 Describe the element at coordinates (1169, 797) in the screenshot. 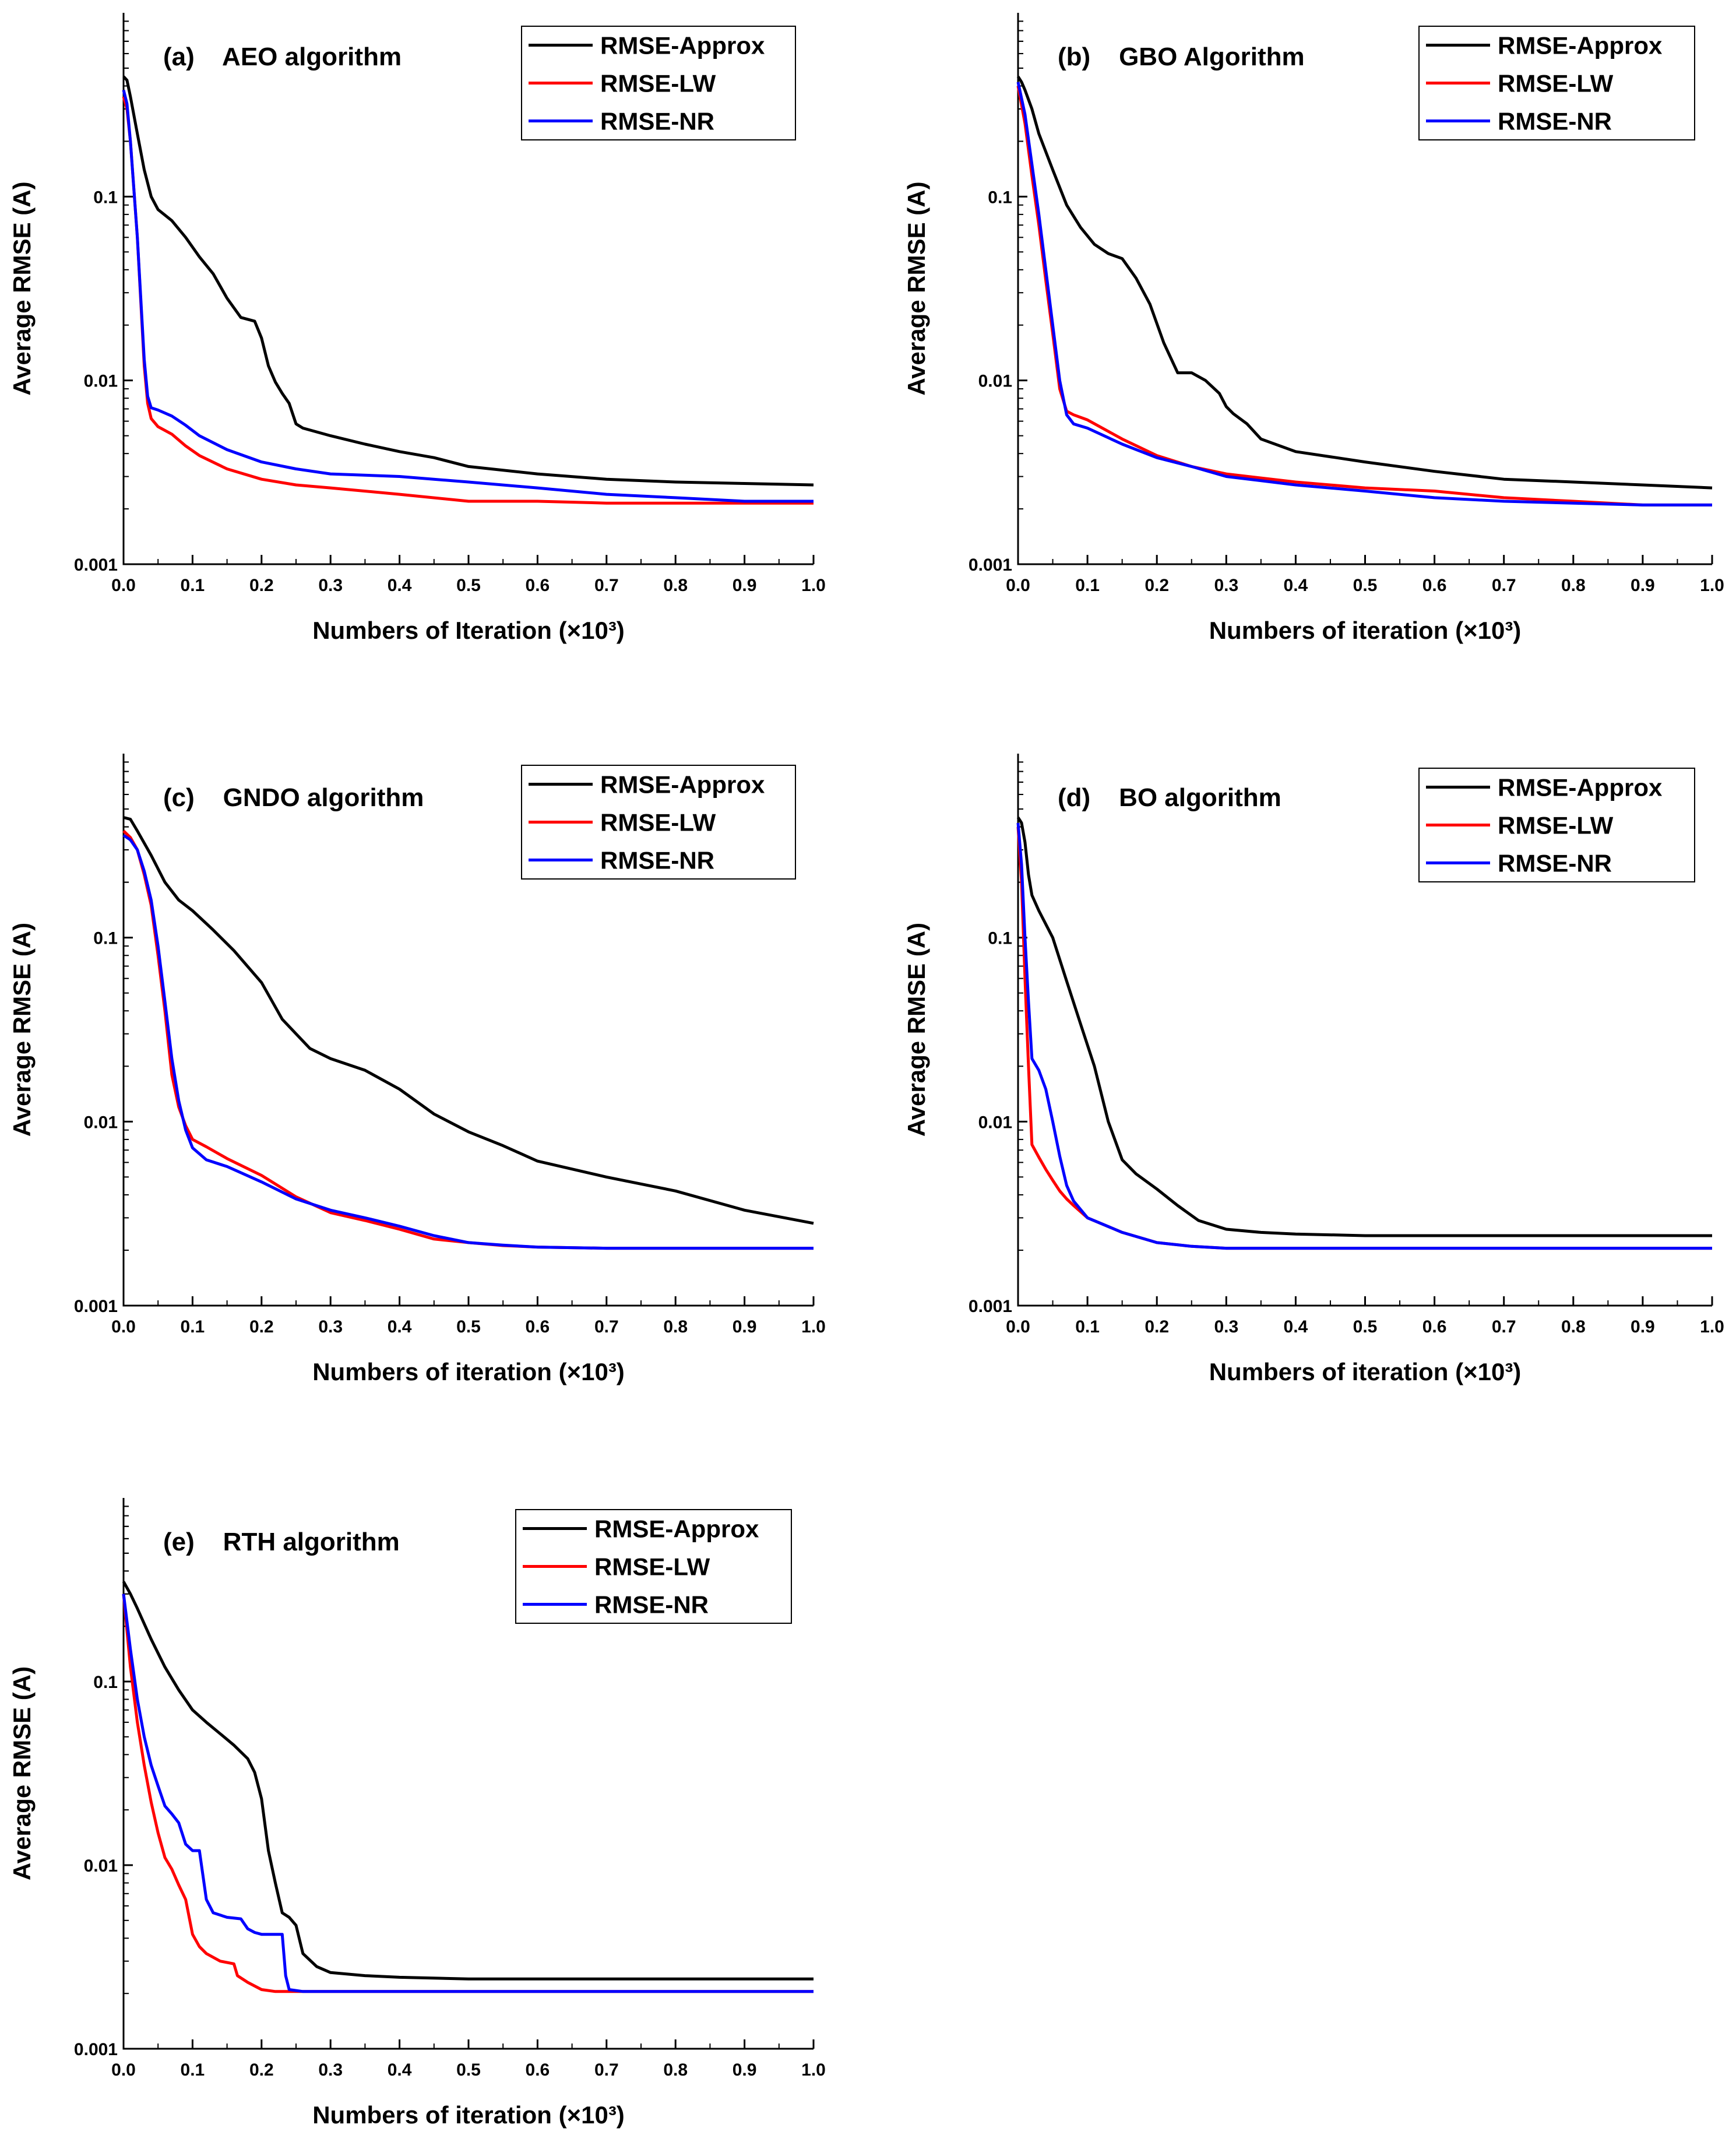

I see `panel-title: (d) BO algorithm` at that location.